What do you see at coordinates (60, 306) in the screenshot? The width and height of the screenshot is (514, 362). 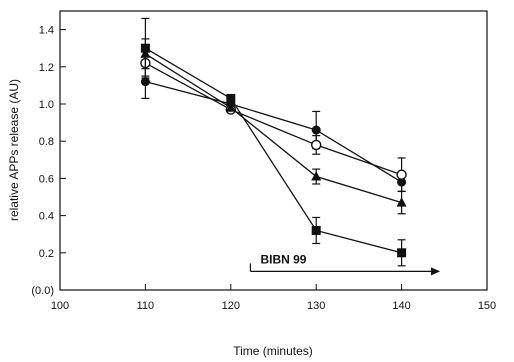 I see `x-tick-label: 100` at bounding box center [60, 306].